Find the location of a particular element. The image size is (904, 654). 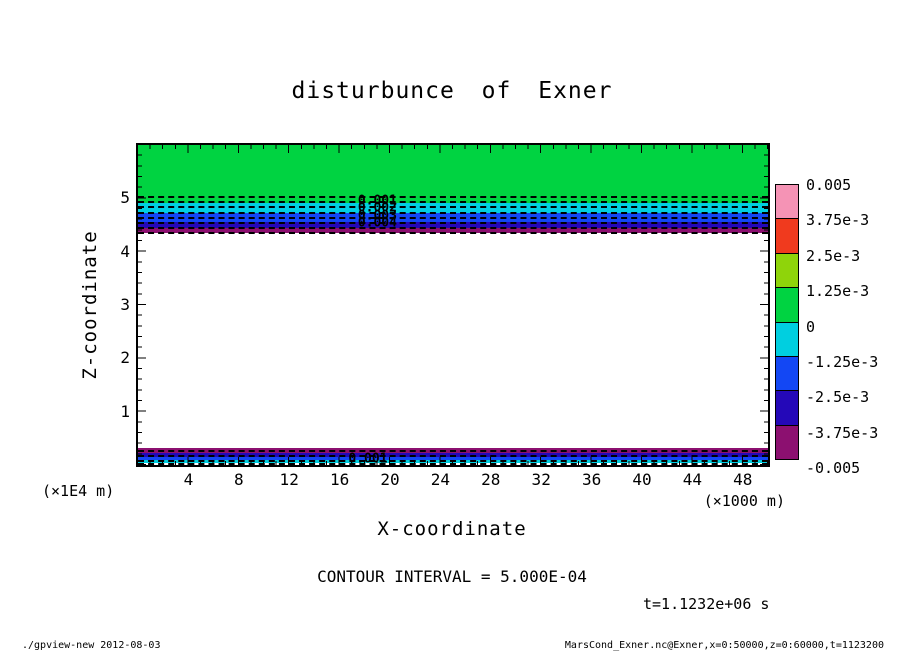

y-axis-major-ticks-left is located at coordinates (142, 305).